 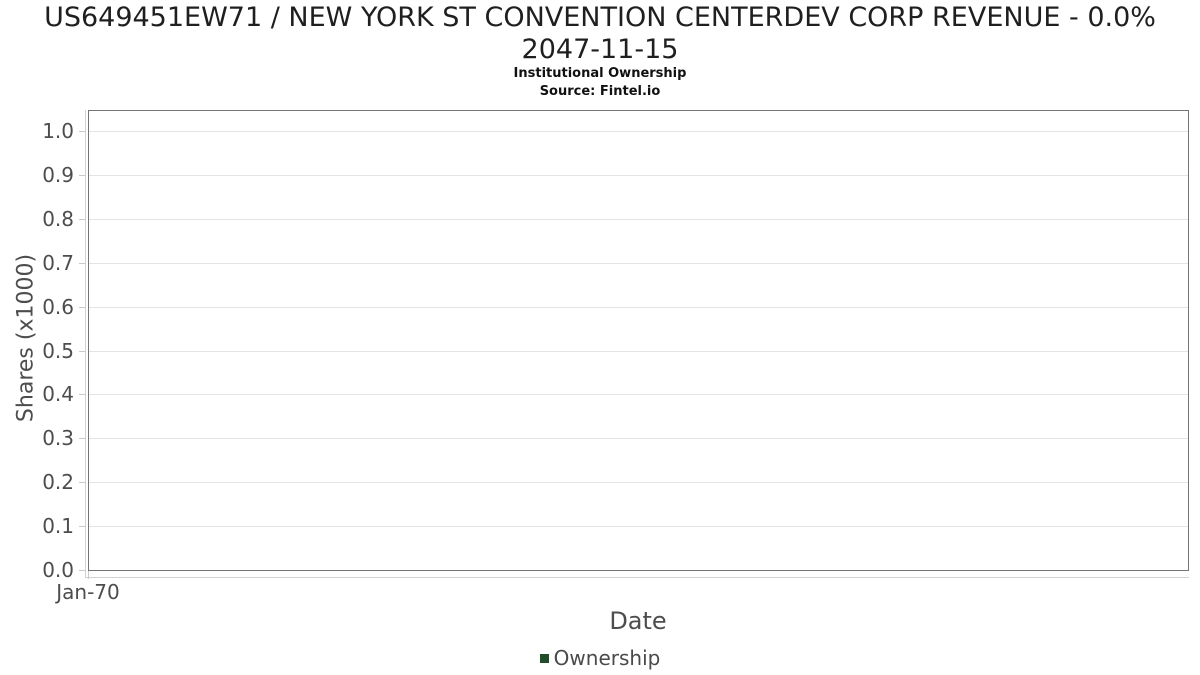 What do you see at coordinates (58, 307) in the screenshot?
I see `y-tick-label: 0.6` at bounding box center [58, 307].